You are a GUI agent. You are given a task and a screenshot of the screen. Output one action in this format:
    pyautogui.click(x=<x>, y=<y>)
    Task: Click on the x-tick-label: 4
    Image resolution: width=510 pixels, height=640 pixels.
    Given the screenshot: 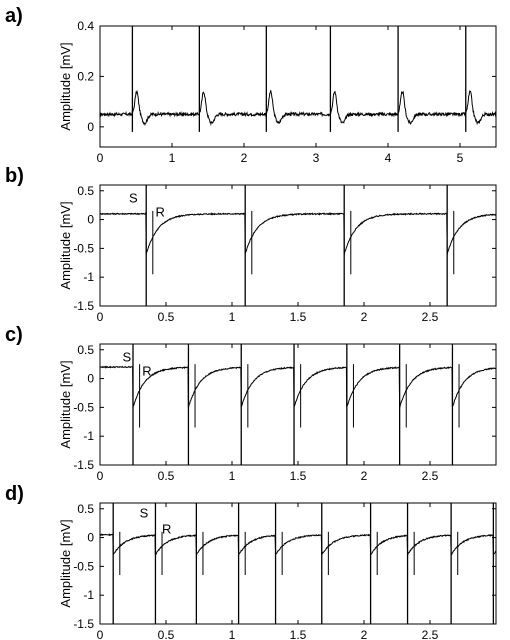 What is the action you would take?
    pyautogui.click(x=388, y=158)
    